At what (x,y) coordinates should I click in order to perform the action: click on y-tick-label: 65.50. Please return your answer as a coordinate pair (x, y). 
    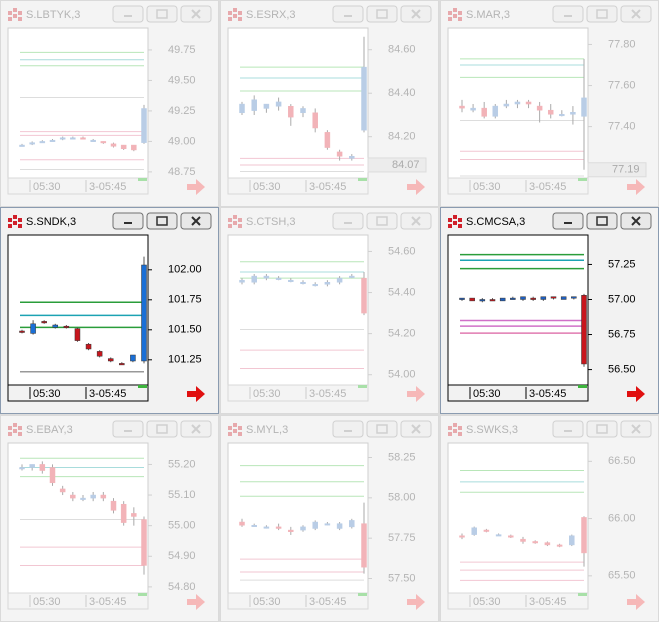
    Looking at the image, I should click on (622, 576).